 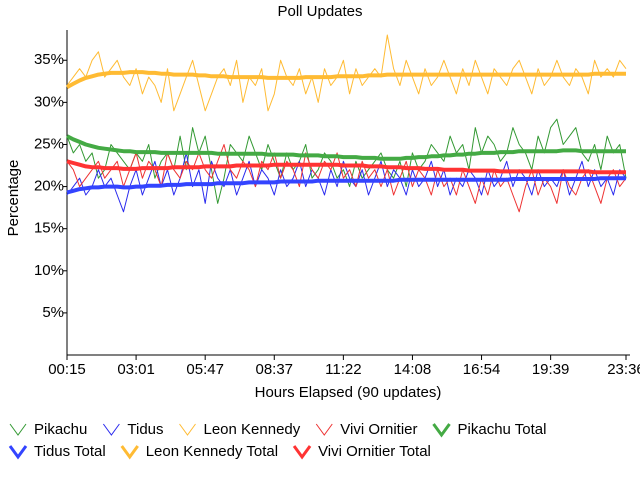 I want to click on legend-label: Pikachu, so click(x=60, y=429).